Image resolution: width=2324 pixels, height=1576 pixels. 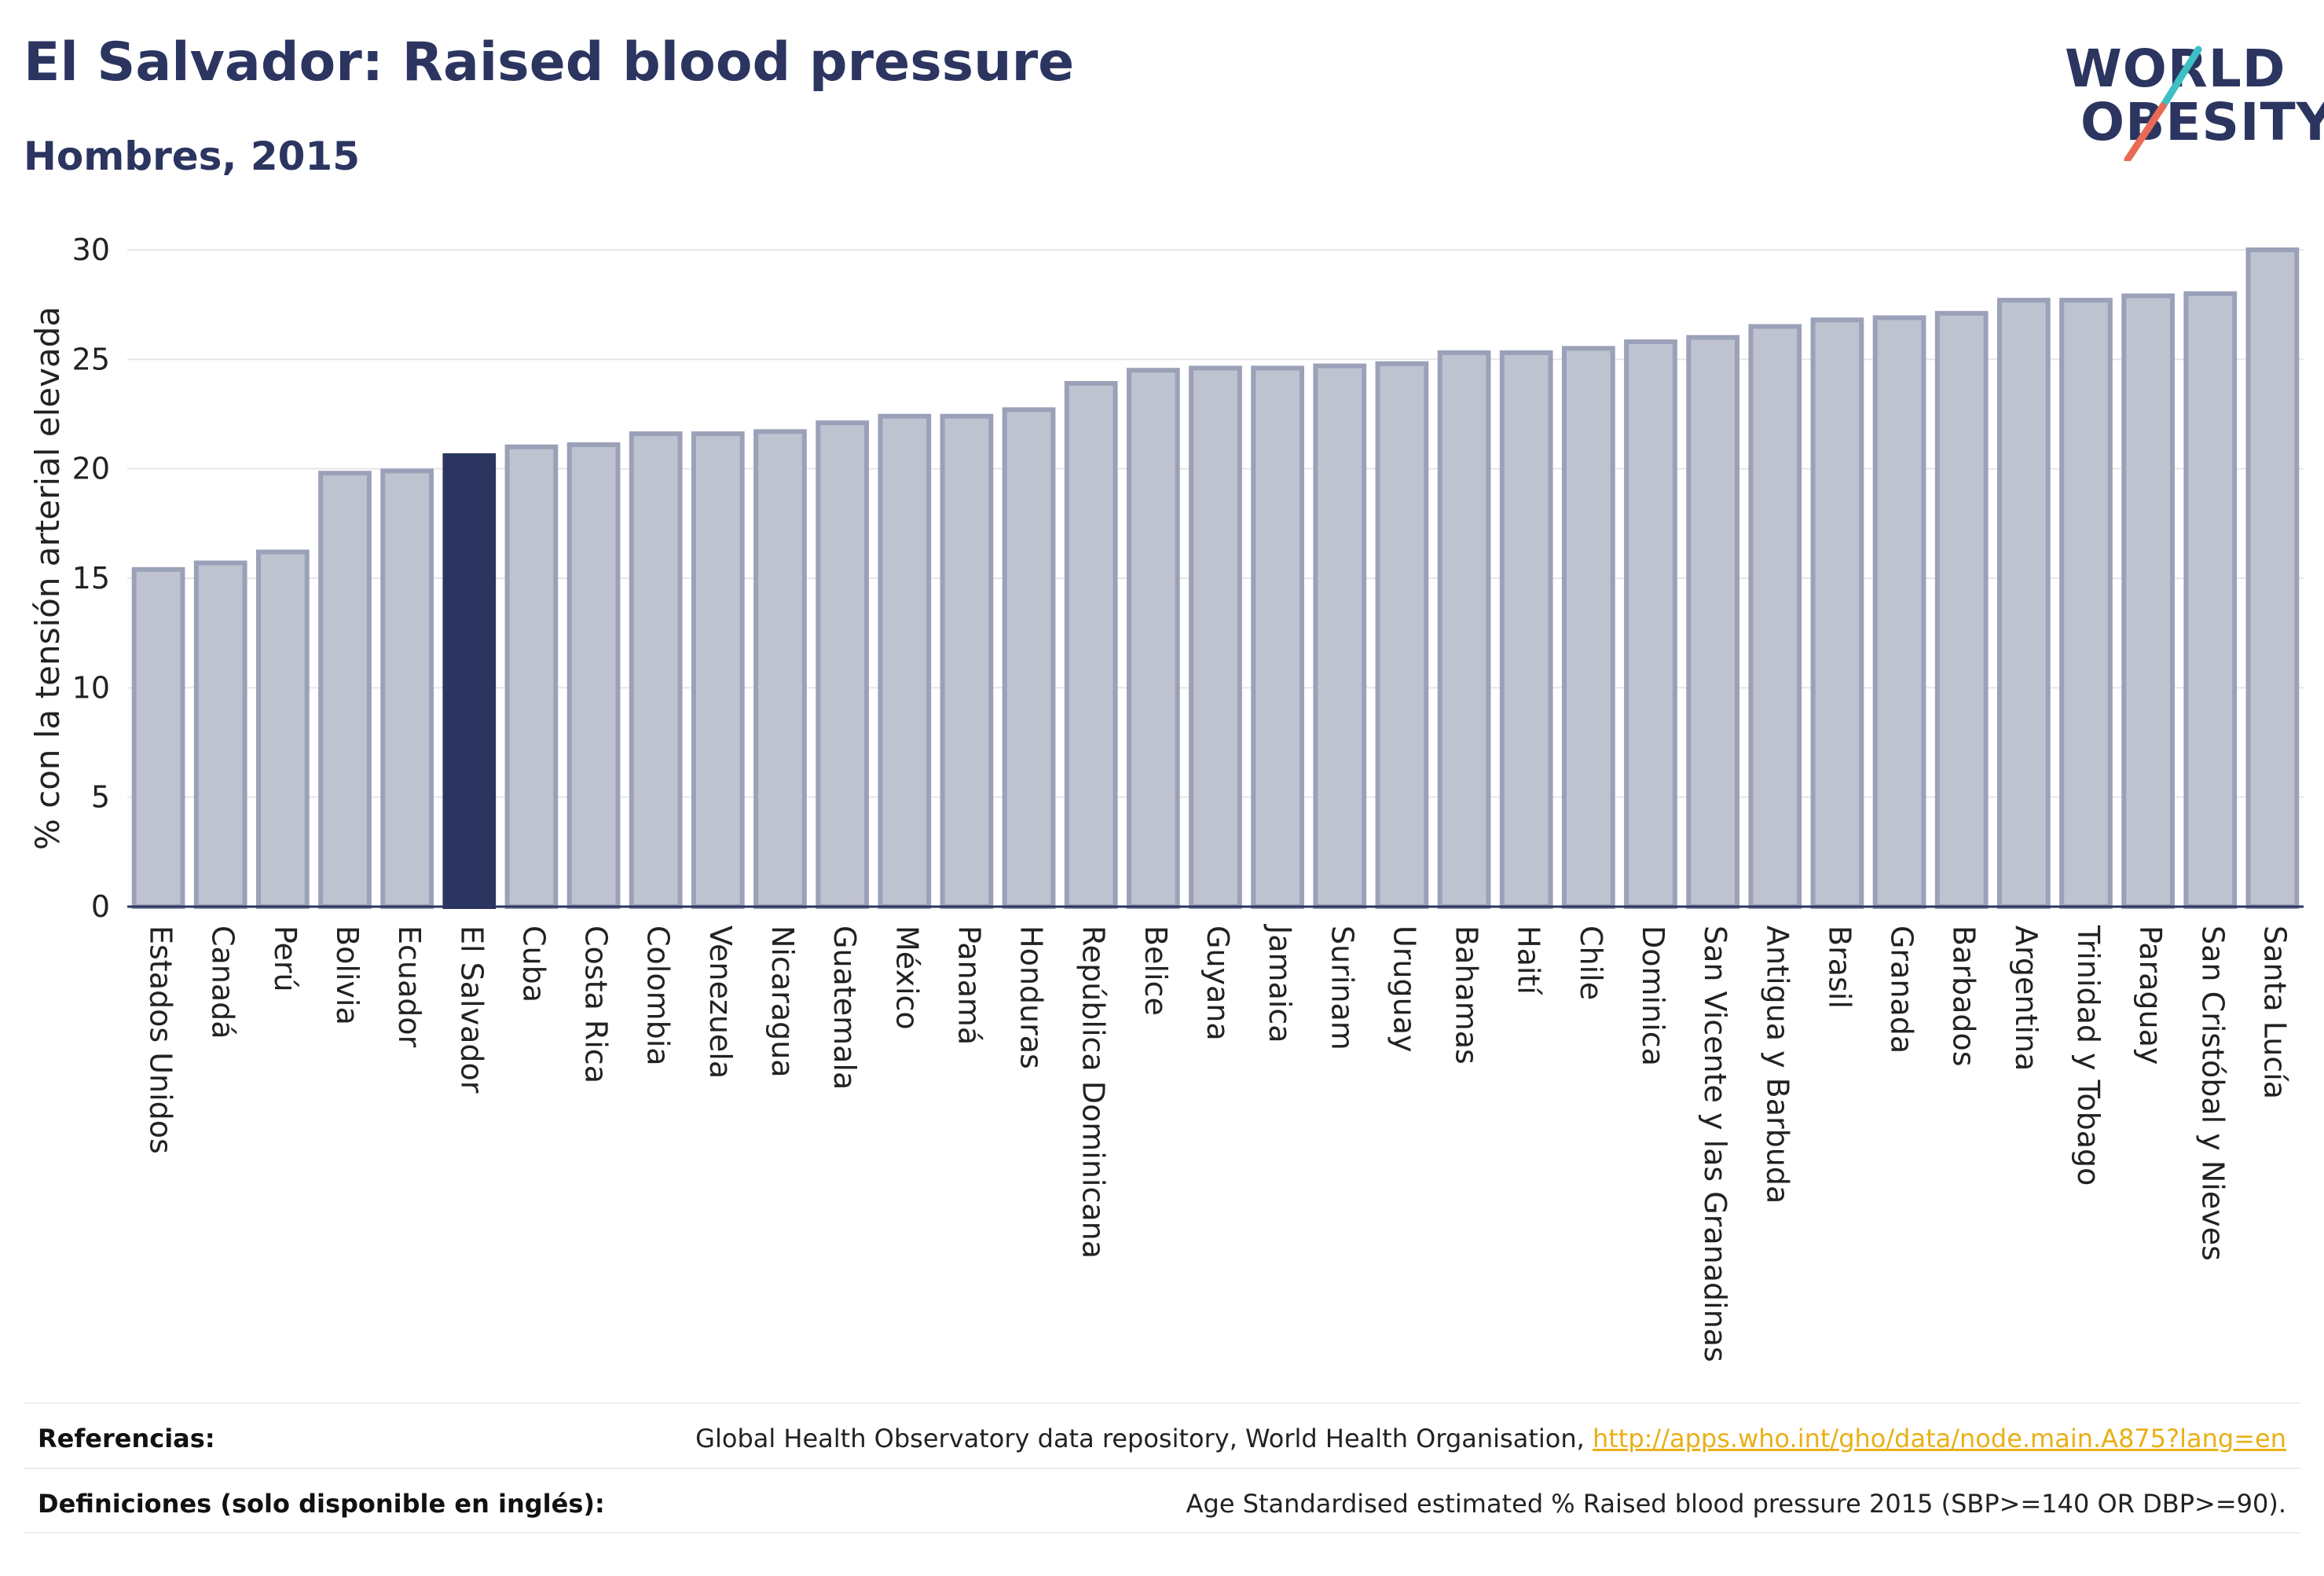 What do you see at coordinates (782, 1001) in the screenshot?
I see `x-tick-label: Nicaragua` at bounding box center [782, 1001].